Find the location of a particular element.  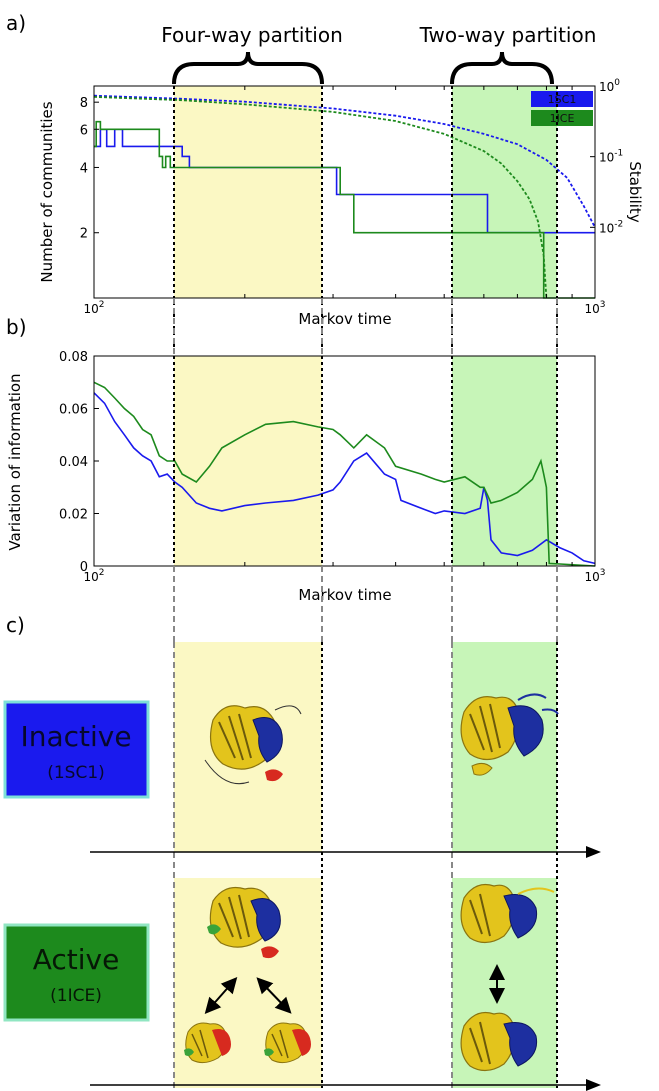

active-title: Active is located at coordinates (76, 959).